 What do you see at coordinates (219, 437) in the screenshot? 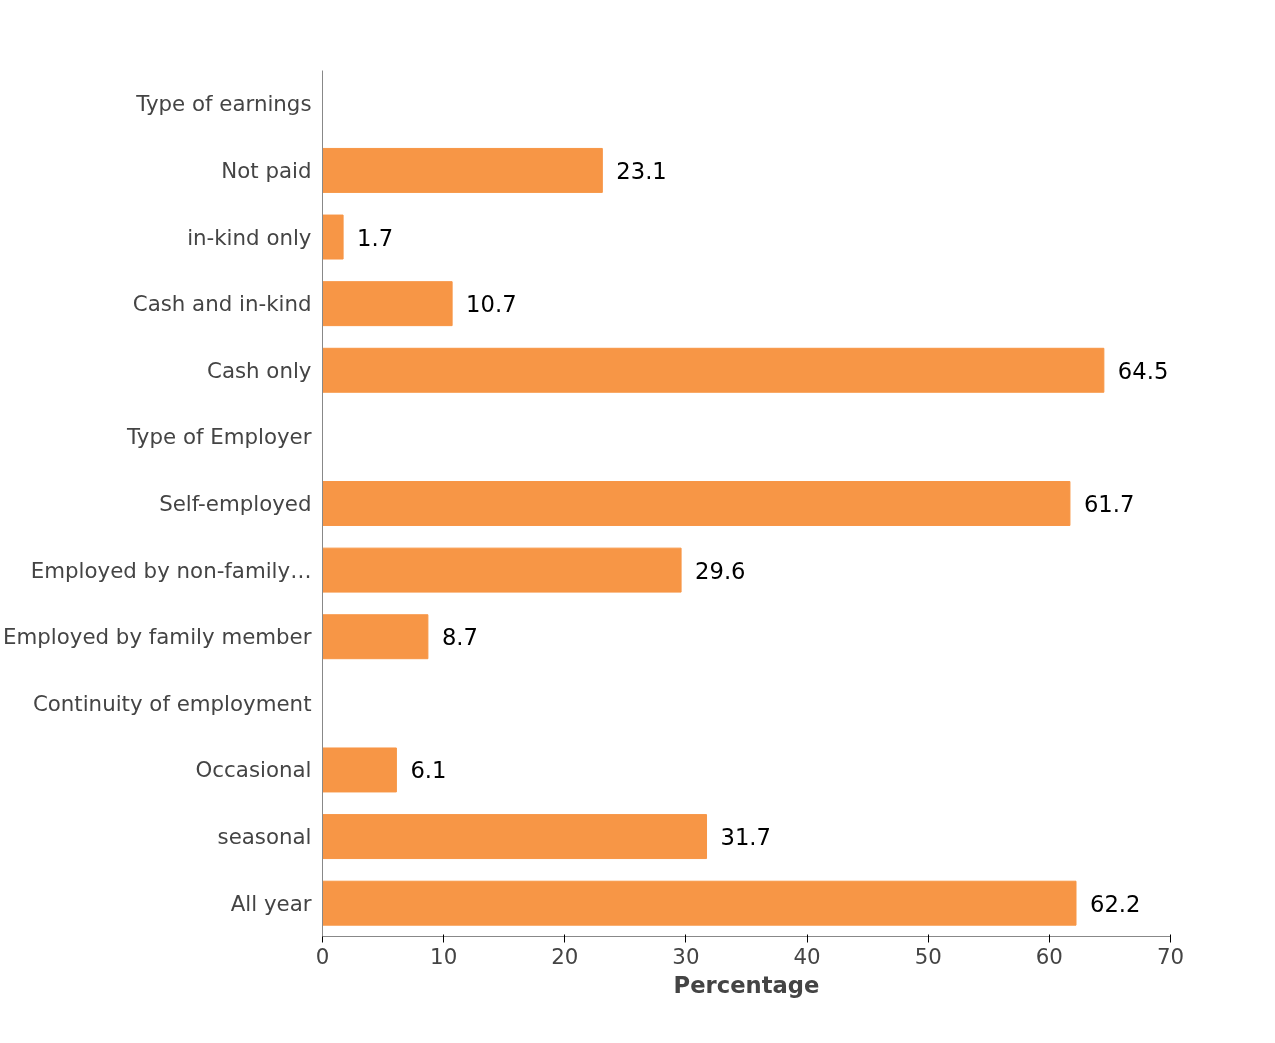
I see `y-tick-label: Type of Employer` at bounding box center [219, 437].